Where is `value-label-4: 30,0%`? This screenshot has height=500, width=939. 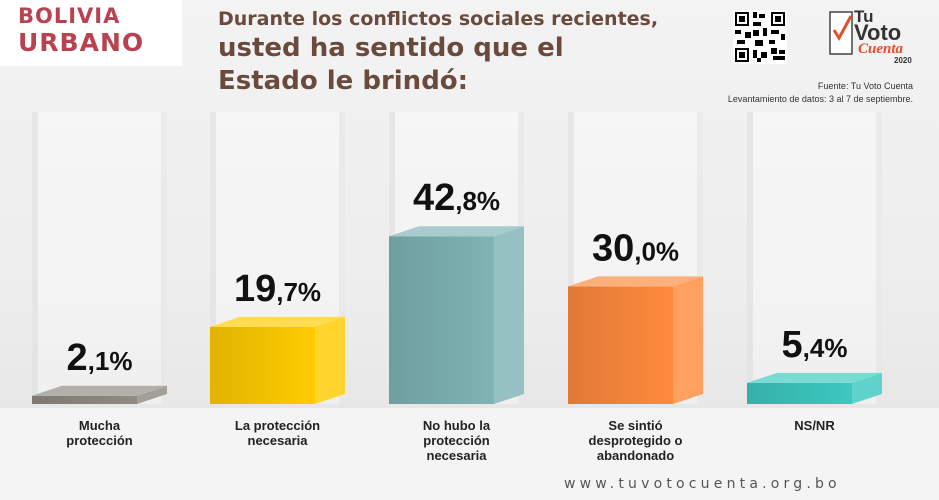
value-label-4: 30,0% is located at coordinates (635, 248).